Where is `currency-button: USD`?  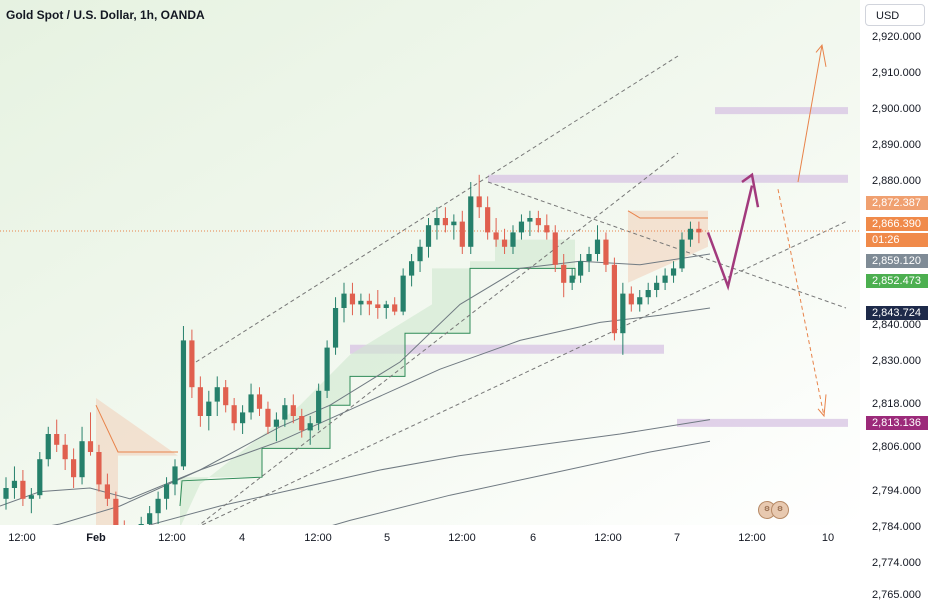 currency-button: USD is located at coordinates (895, 15).